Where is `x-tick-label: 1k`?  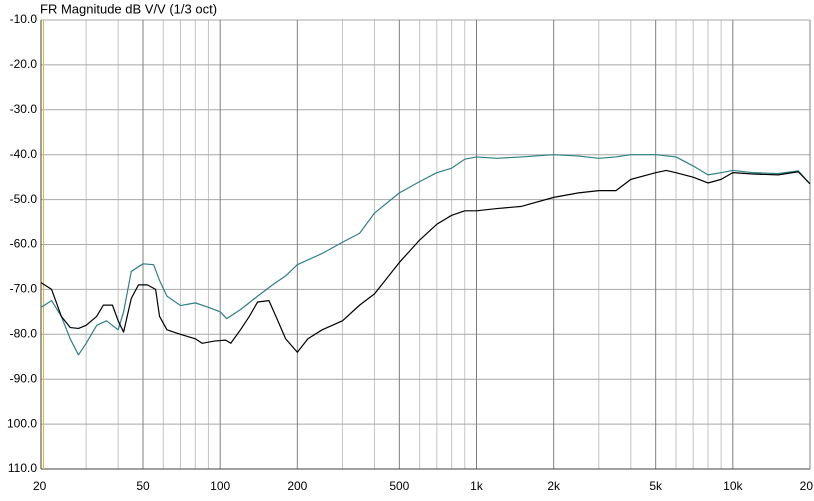 x-tick-label: 1k is located at coordinates (477, 486).